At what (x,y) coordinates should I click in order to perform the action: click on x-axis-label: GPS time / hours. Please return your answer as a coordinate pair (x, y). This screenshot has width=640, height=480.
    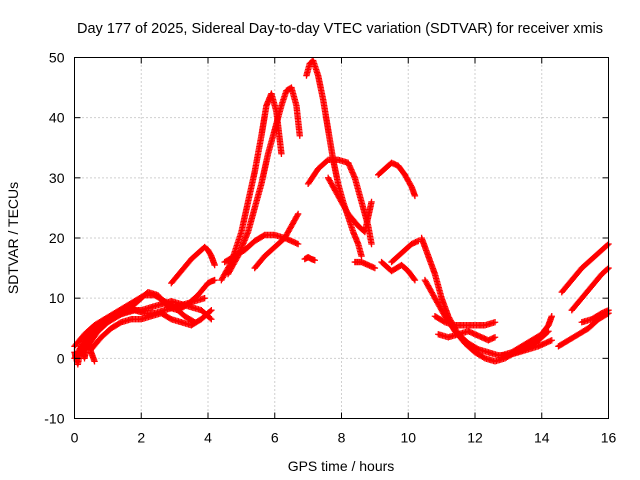
    Looking at the image, I should click on (341, 466).